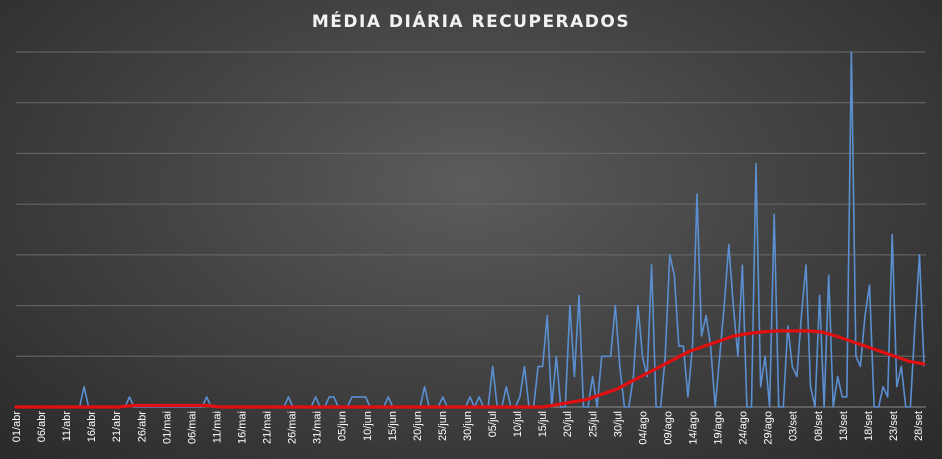 The width and height of the screenshot is (942, 459). I want to click on x-tick-label: 26/abr, so click(142, 427).